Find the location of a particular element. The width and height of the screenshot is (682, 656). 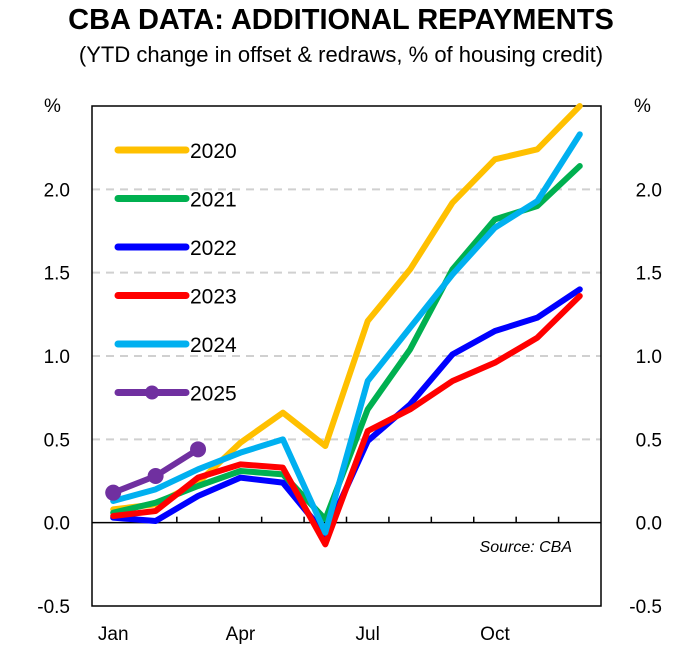

y-tick-label-left: 1.5 is located at coordinates (57, 274).